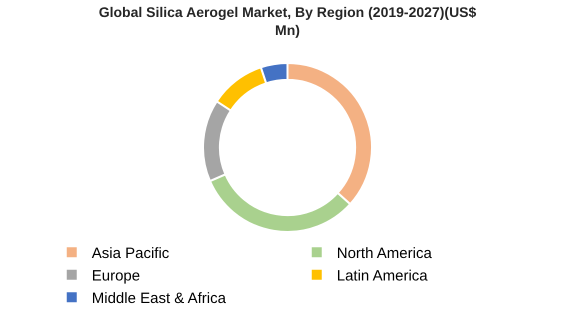 Image resolution: width=575 pixels, height=336 pixels. Describe the element at coordinates (159, 299) in the screenshot. I see `legend-label: Middle East & Africa` at that location.